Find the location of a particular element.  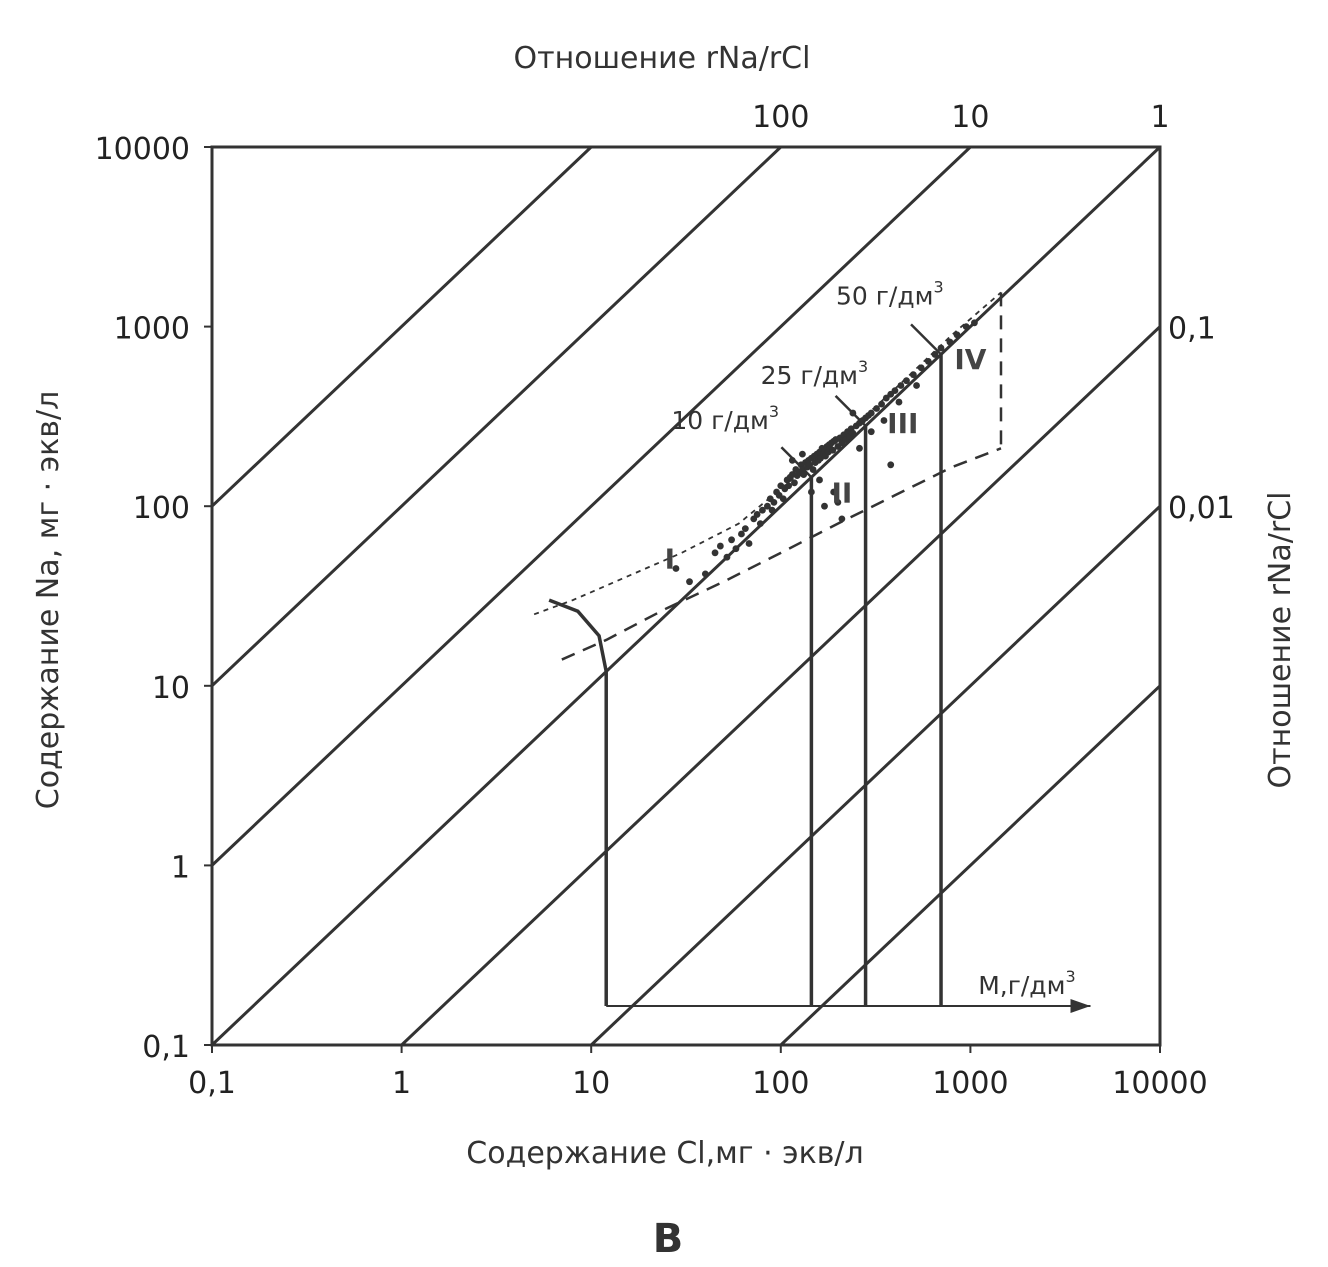

x-tick-label: 100 is located at coordinates (780, 1083).